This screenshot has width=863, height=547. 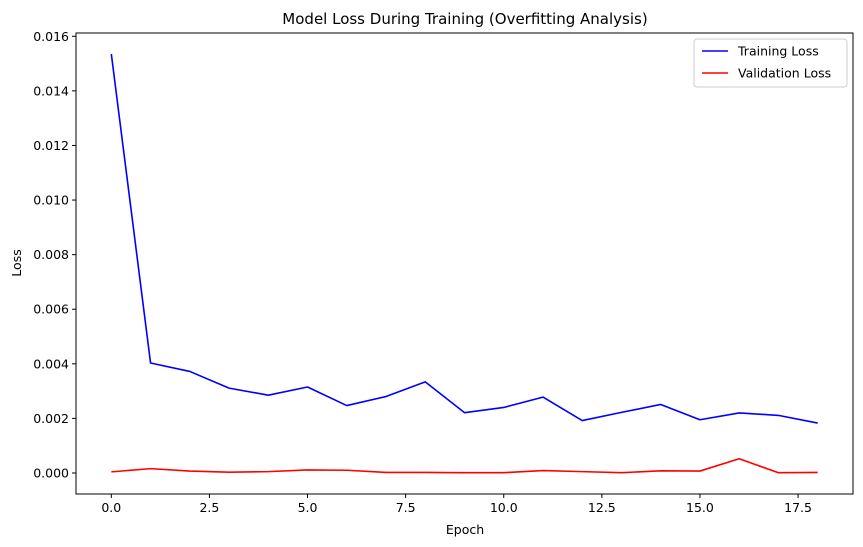 I want to click on y-tick-label: 0.008, so click(x=51, y=254).